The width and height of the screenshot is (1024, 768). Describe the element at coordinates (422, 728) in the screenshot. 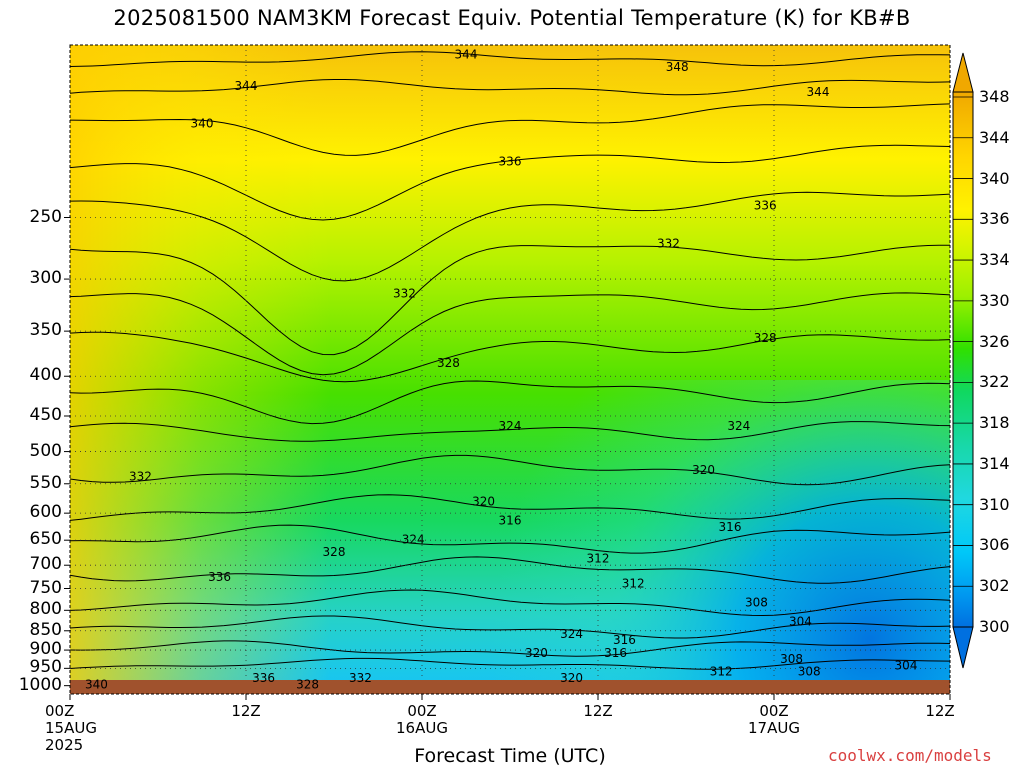

I see `x-tick-label-line: 16AUG` at that location.